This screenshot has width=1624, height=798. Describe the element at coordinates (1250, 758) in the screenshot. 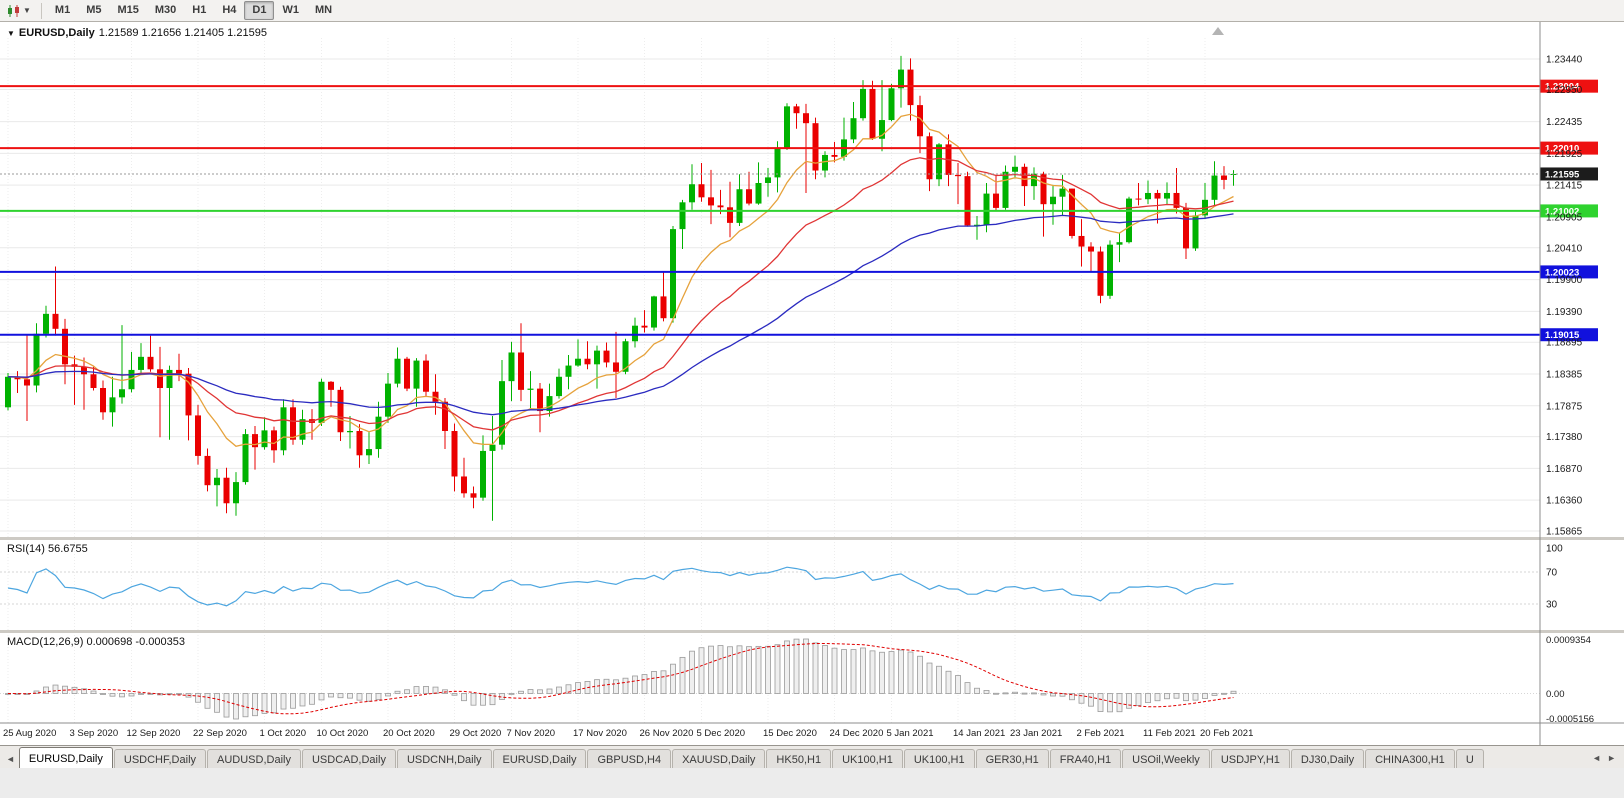

I see `chart-tab-14: USDJPY,H1` at that location.